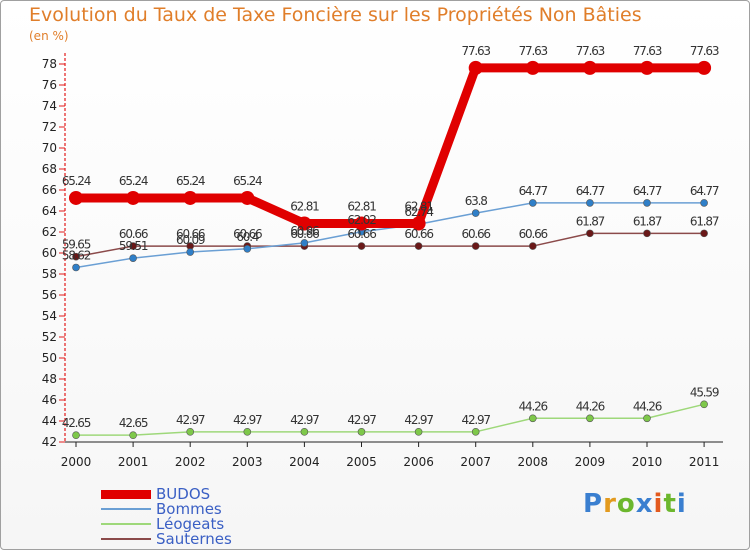 This screenshot has width=750, height=550. I want to click on bommes-value-label: 60.4, so click(247, 237).